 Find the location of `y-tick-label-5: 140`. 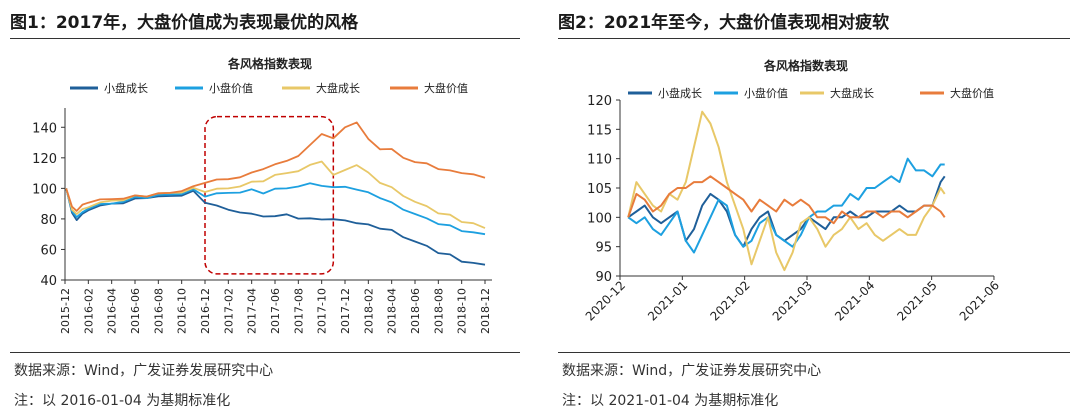

y-tick-label-5: 140 is located at coordinates (44, 128).